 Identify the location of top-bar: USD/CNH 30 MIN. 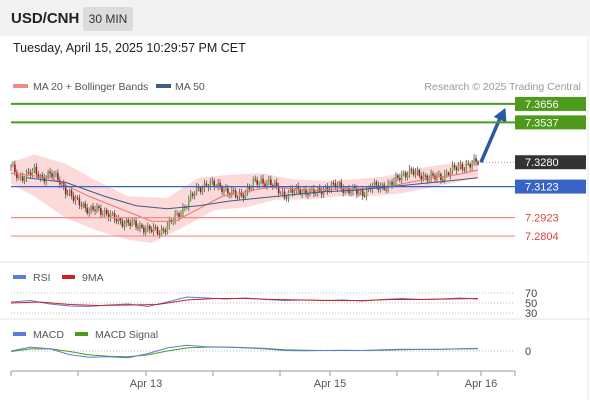
(295, 18).